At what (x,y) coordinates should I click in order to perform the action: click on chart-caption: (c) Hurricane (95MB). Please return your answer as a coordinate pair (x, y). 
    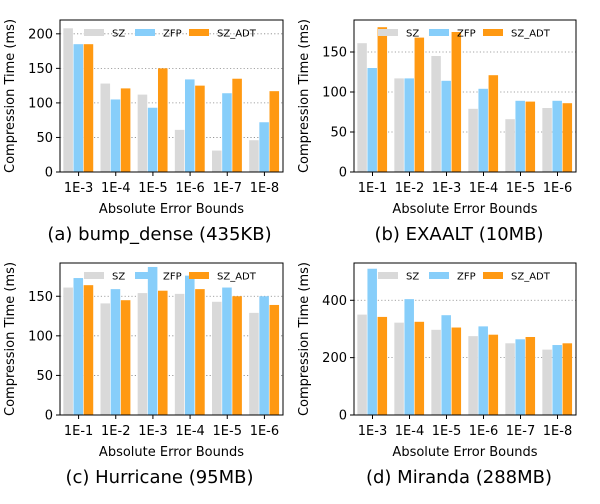
    Looking at the image, I should click on (159, 477).